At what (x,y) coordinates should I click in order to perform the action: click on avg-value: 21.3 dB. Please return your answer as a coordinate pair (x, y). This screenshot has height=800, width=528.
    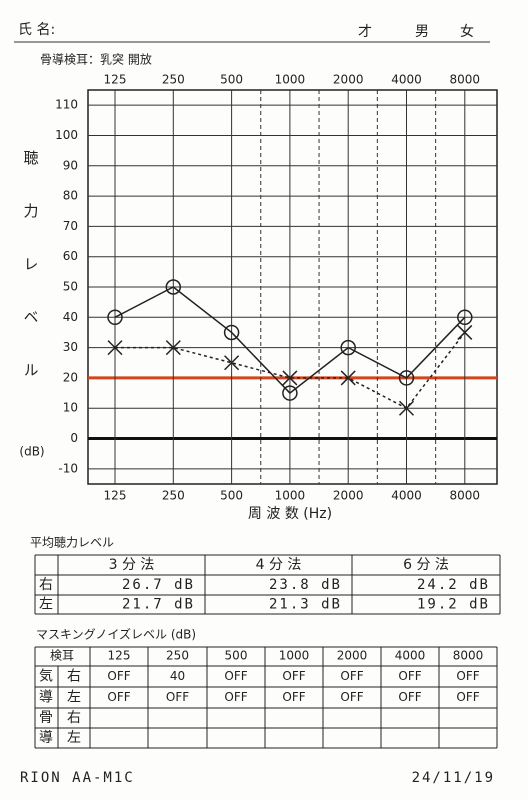
    Looking at the image, I should click on (305, 605).